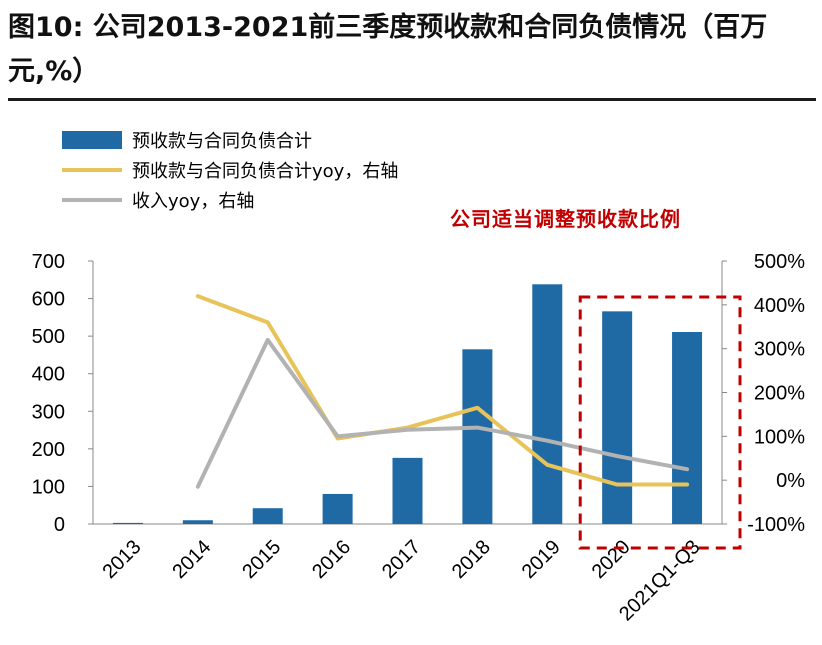  What do you see at coordinates (48, 412) in the screenshot?
I see `y-left-tick-label: 300` at bounding box center [48, 412].